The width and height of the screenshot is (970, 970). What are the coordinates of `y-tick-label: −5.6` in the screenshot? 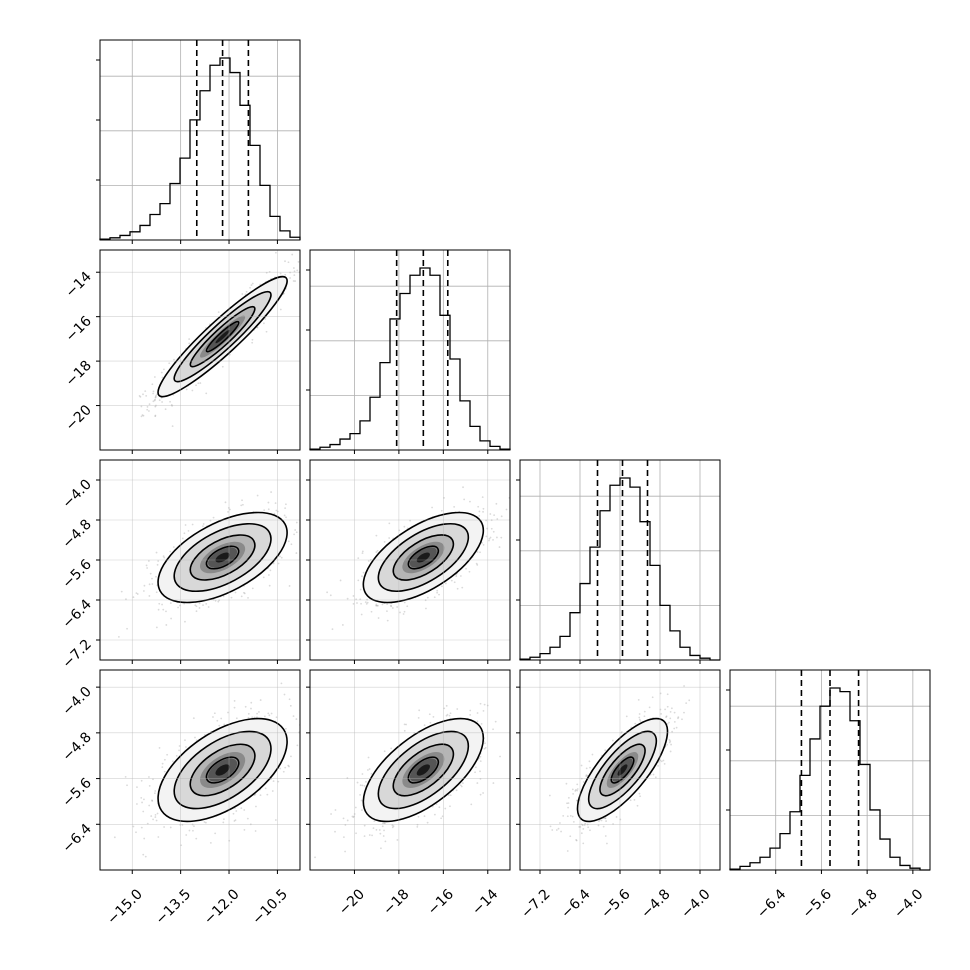 It's located at (76, 573).